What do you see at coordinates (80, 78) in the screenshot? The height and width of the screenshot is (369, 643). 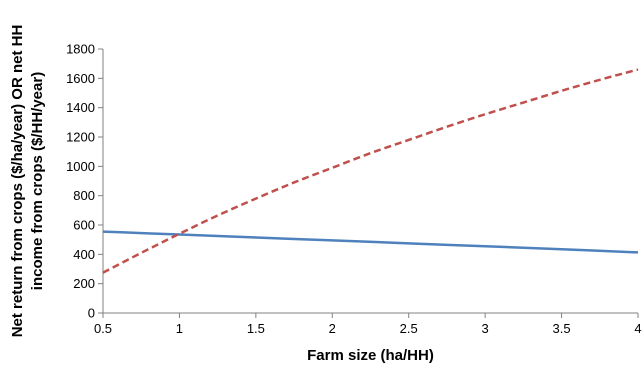 I see `y-tick-label: 1600` at bounding box center [80, 78].